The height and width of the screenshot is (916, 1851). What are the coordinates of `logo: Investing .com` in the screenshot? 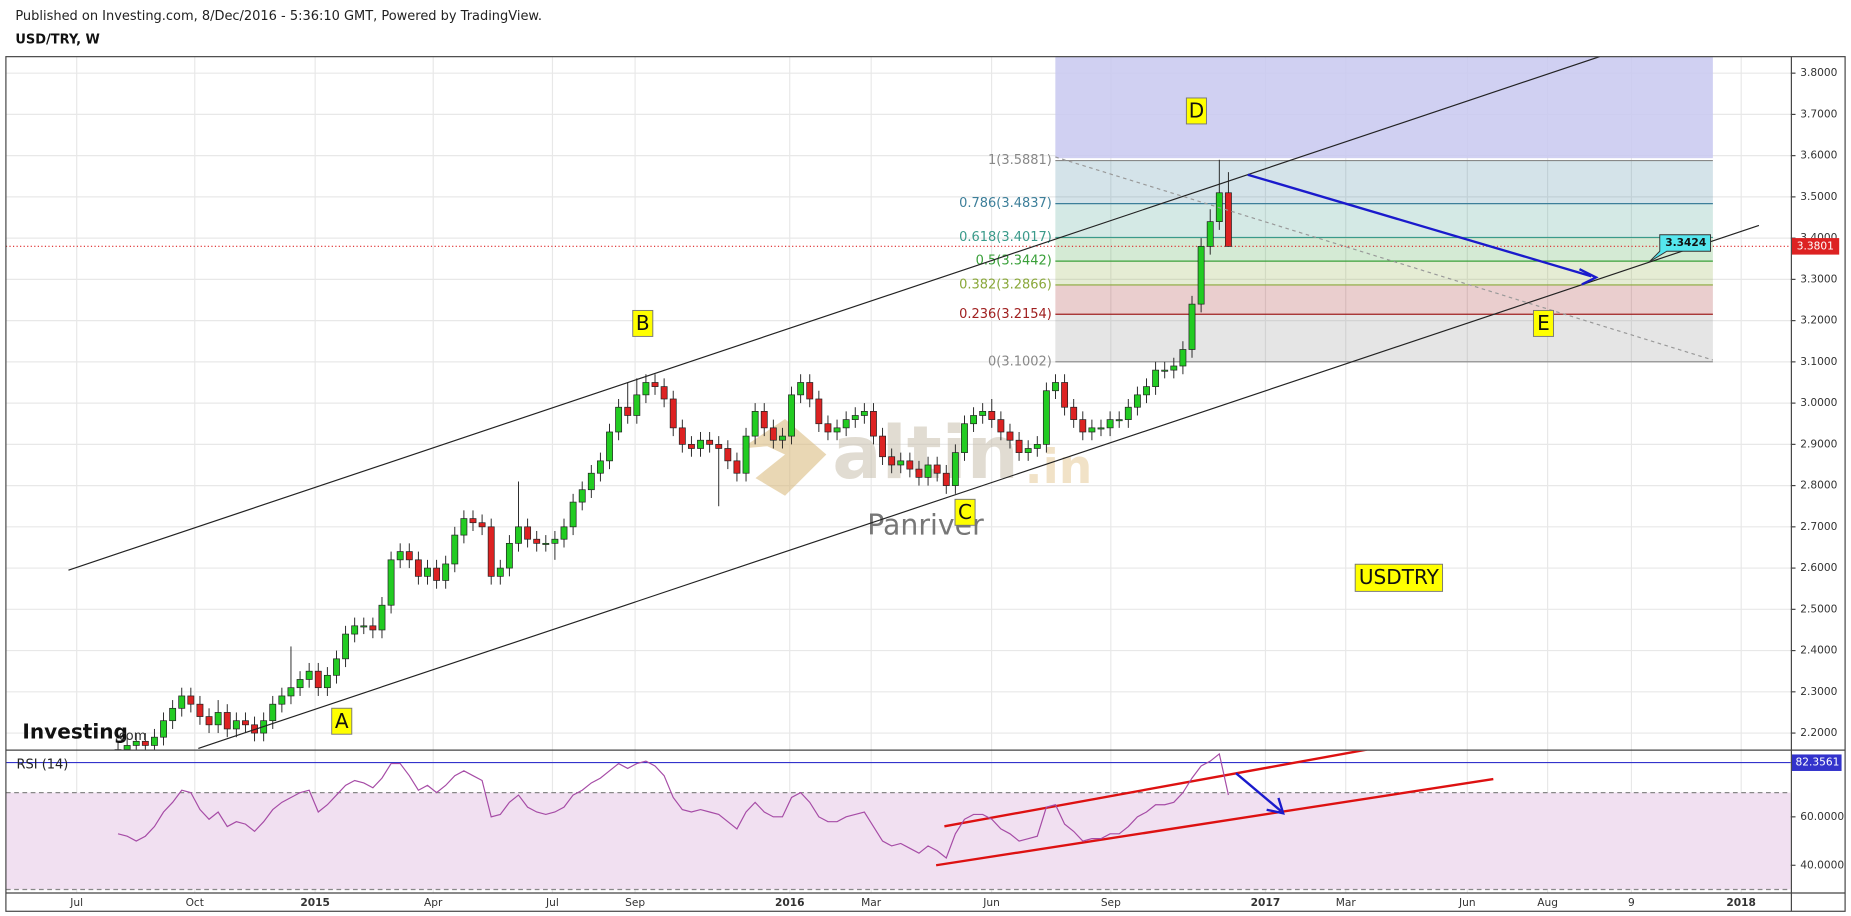 It's located at (84, 732).